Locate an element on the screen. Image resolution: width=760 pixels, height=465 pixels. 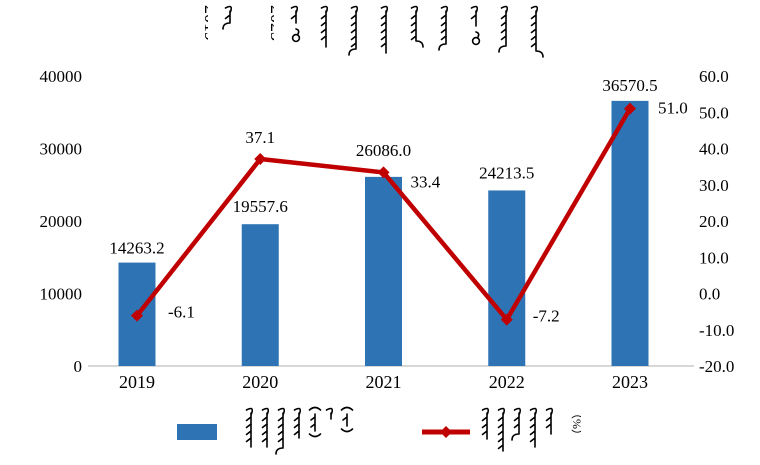
x-axis-label: 2021 is located at coordinates (384, 382).